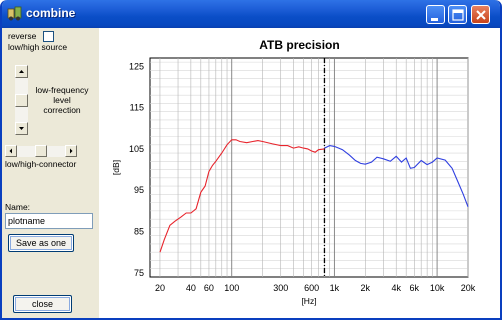 The height and width of the screenshot is (320, 502). I want to click on x-tick-label: 4k, so click(396, 288).